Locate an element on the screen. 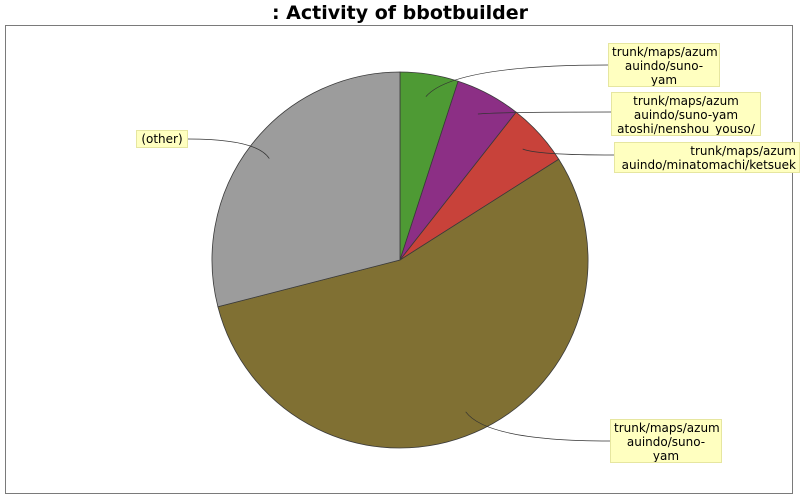 This screenshot has height=500, width=800. slice-label-other: (other) is located at coordinates (162, 139).